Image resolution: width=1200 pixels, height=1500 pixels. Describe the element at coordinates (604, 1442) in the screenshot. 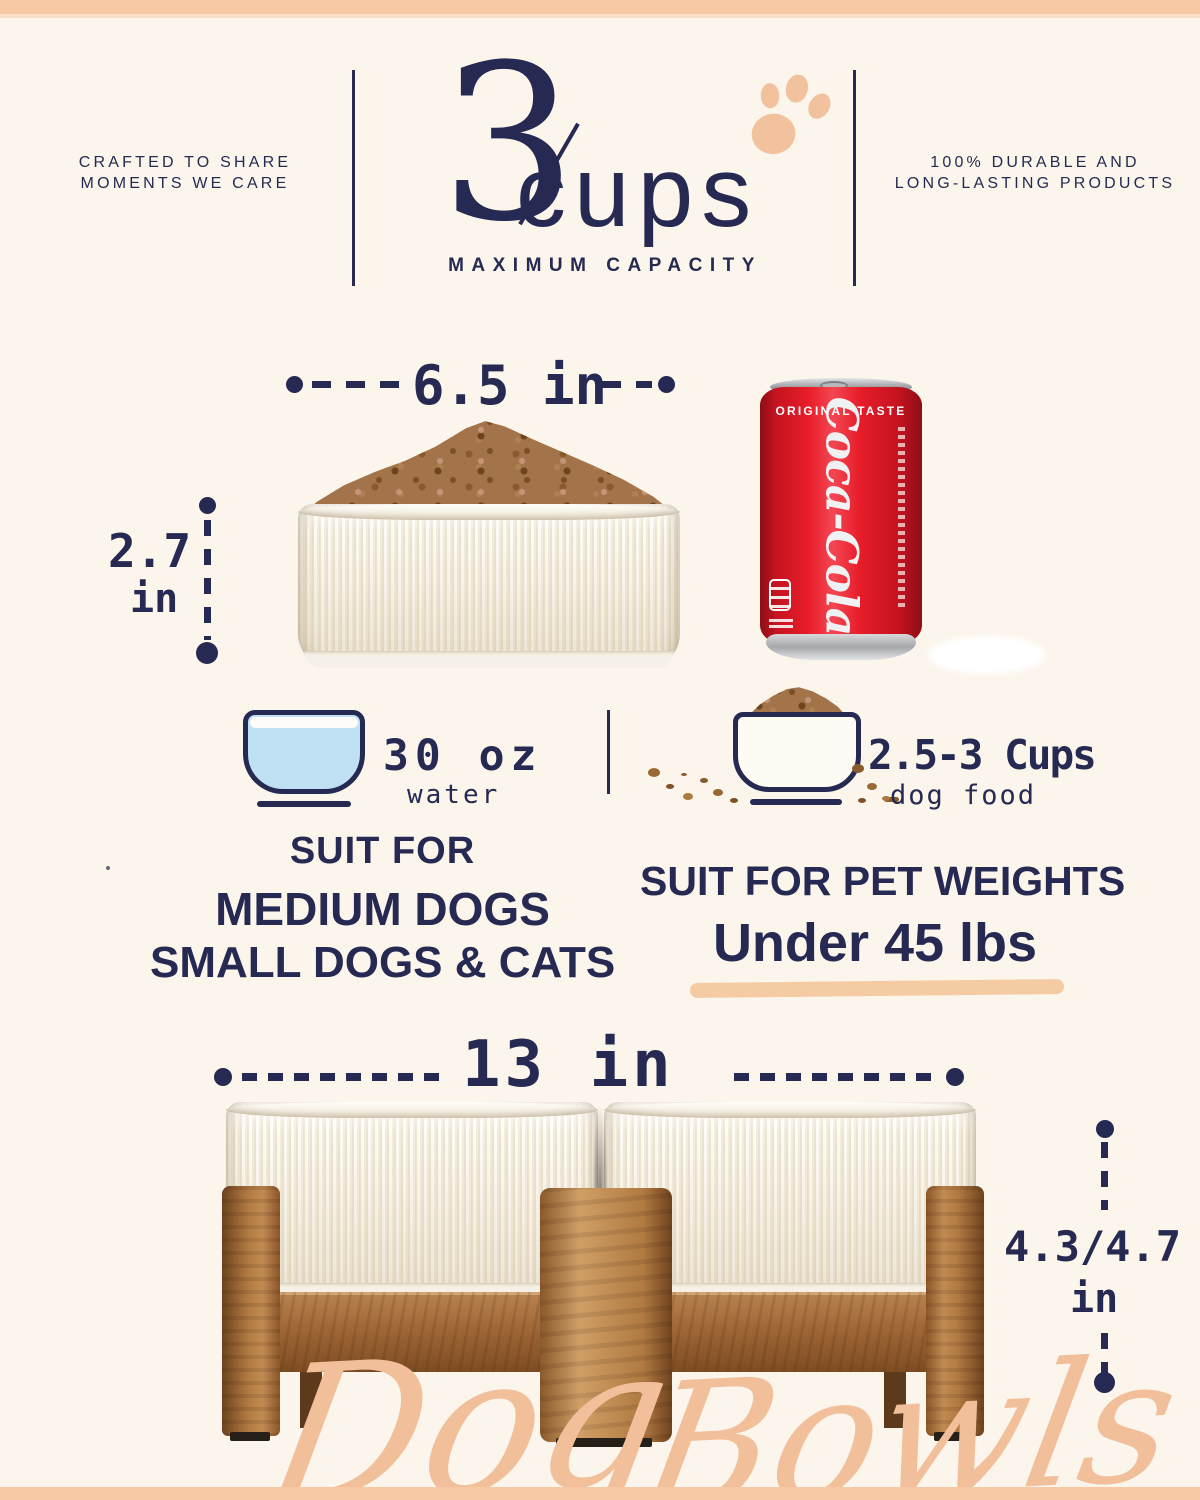

I see `stand-foot-center` at that location.